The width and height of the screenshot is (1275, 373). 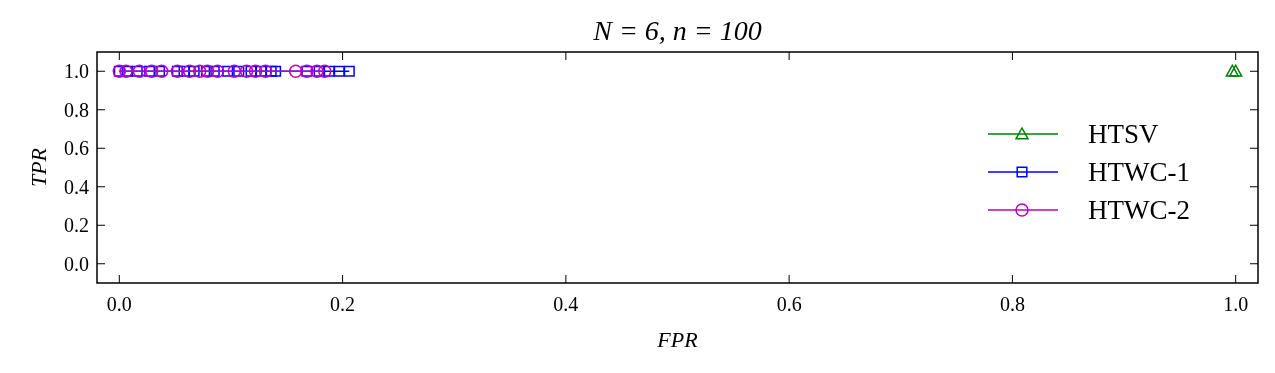 I want to click on x-tick-label: 1.0, so click(x=1236, y=304).